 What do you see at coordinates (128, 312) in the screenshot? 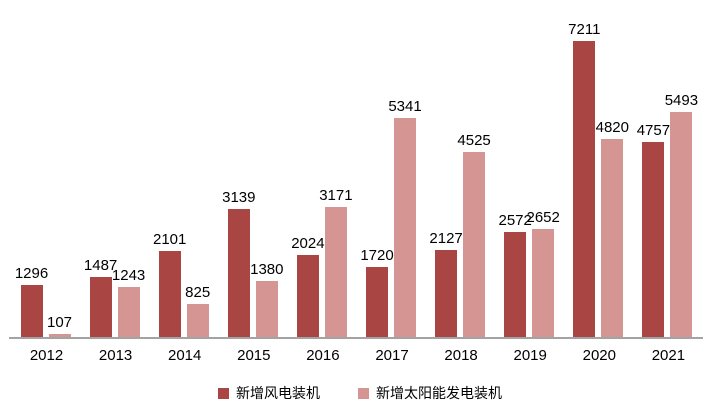
I see `bar-series1-2013` at bounding box center [128, 312].